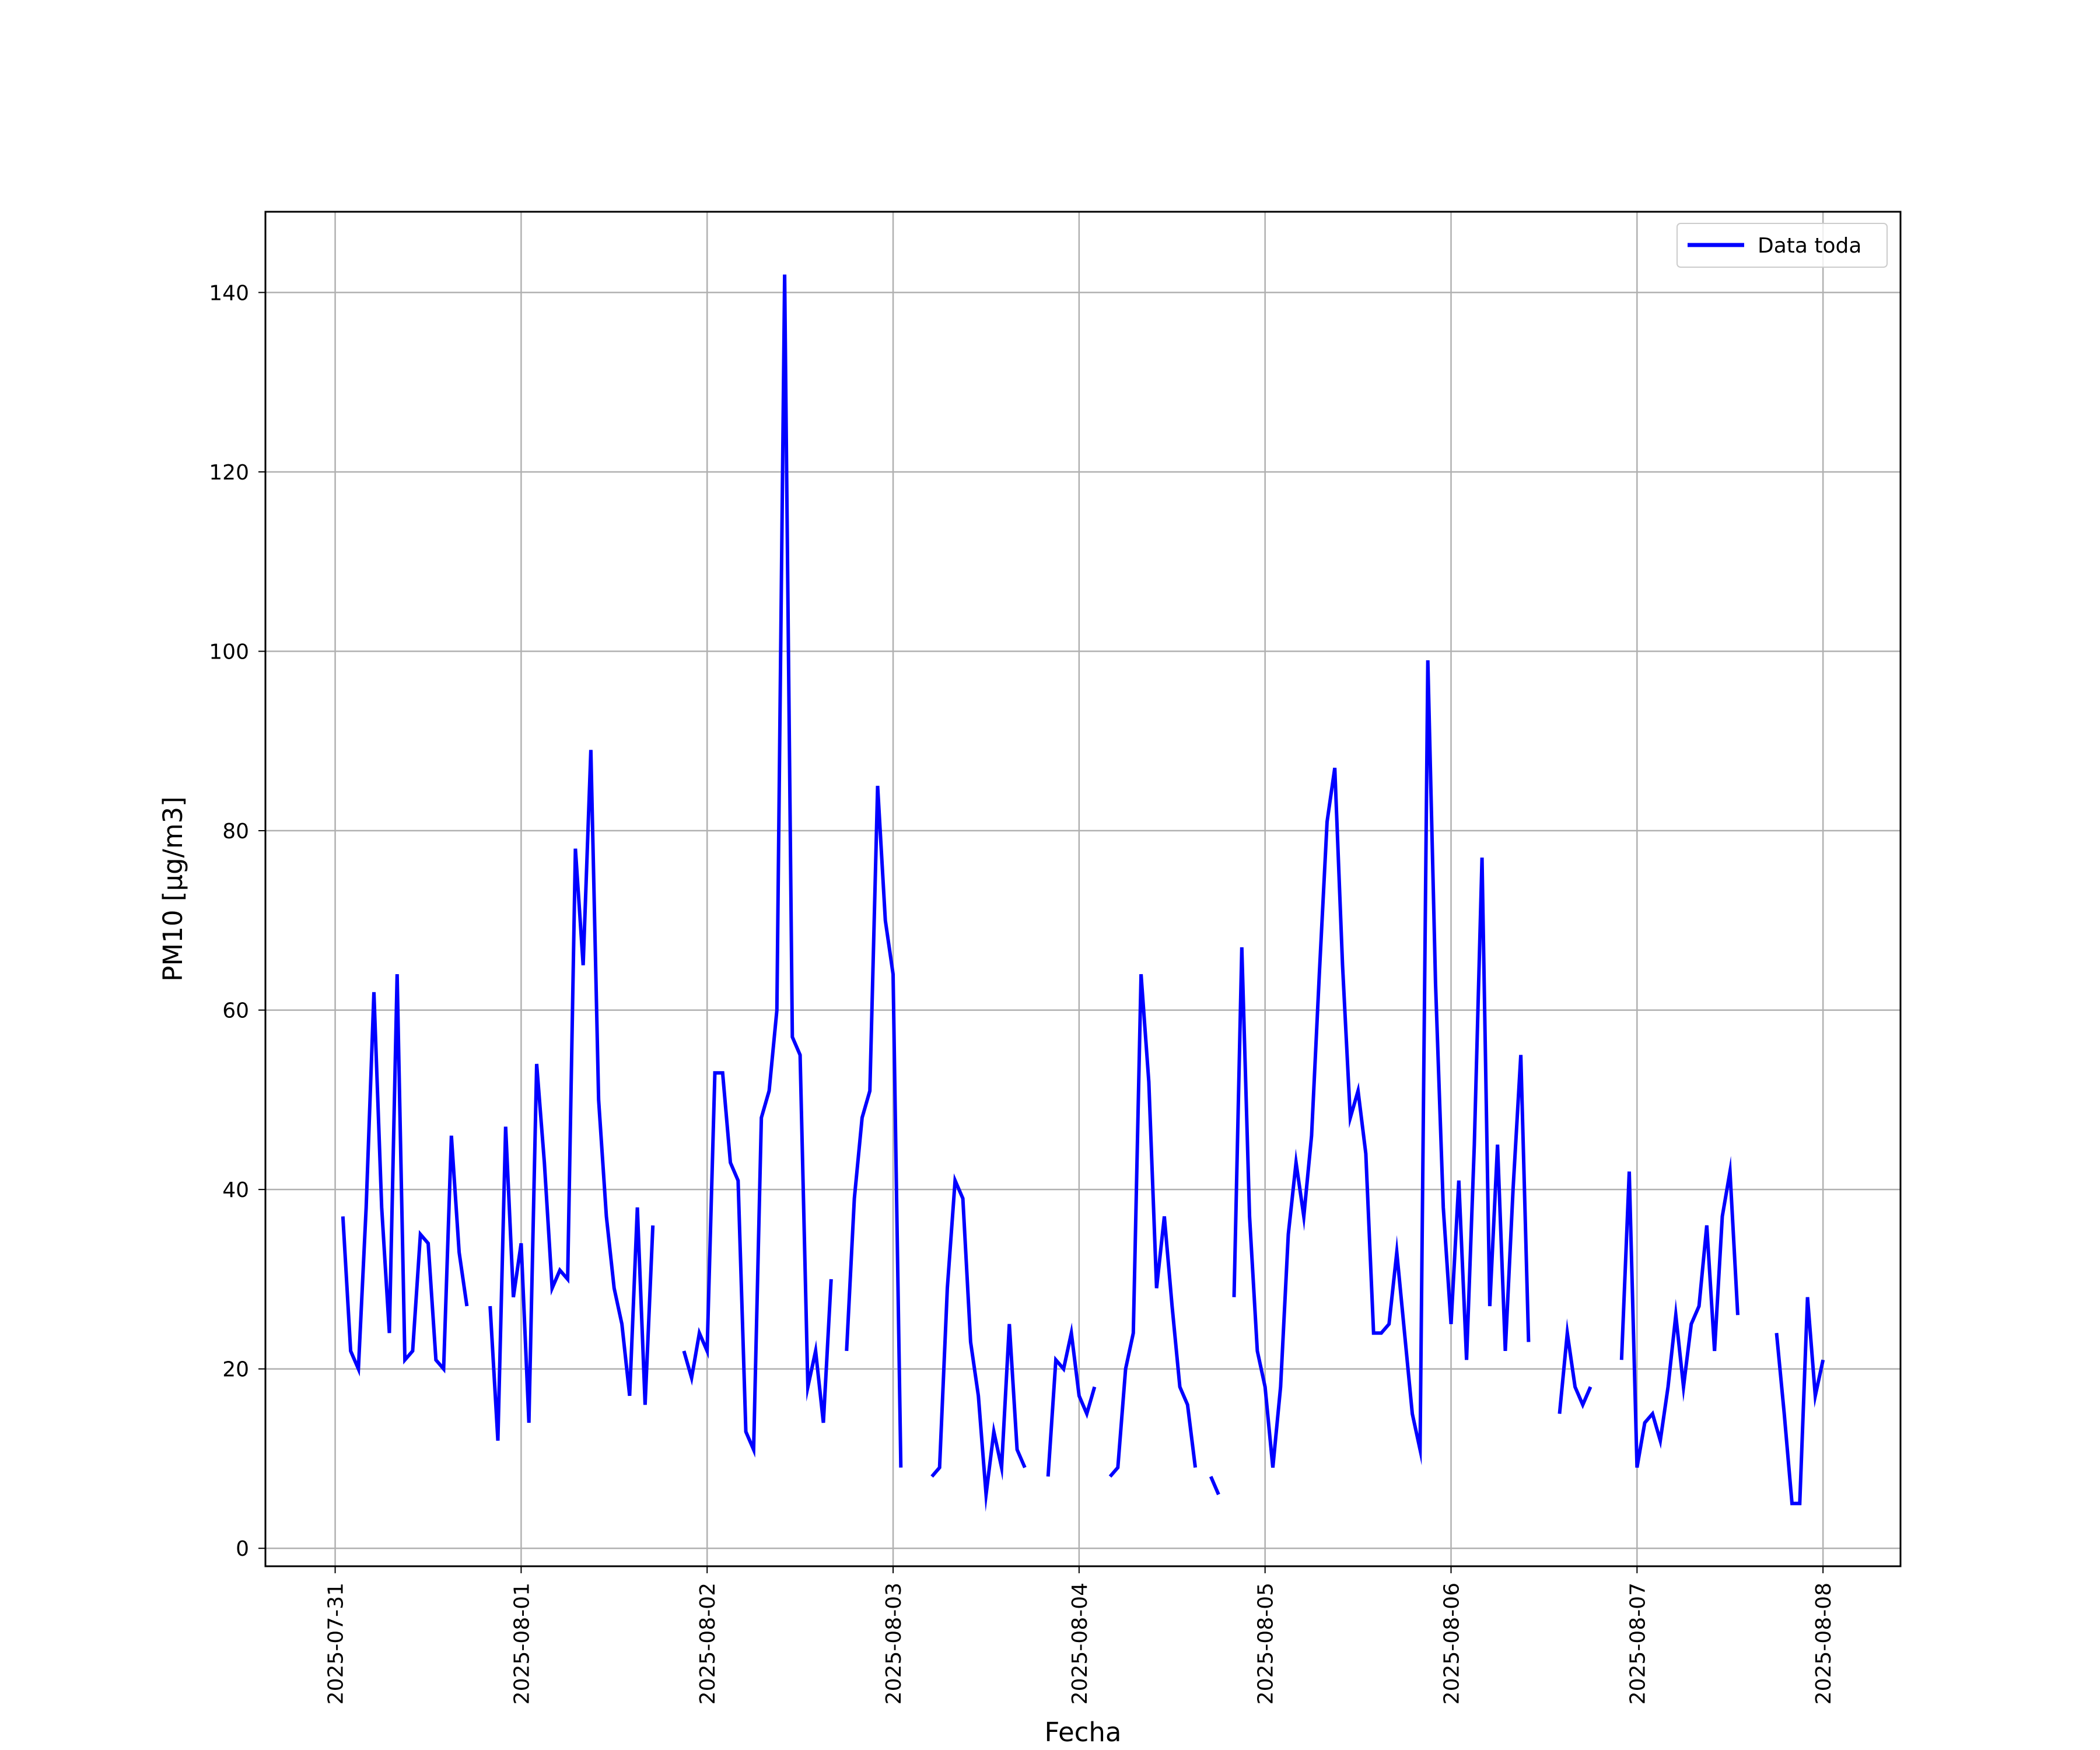  Describe the element at coordinates (242, 1549) in the screenshot. I see `y-tick-label: 0` at that location.